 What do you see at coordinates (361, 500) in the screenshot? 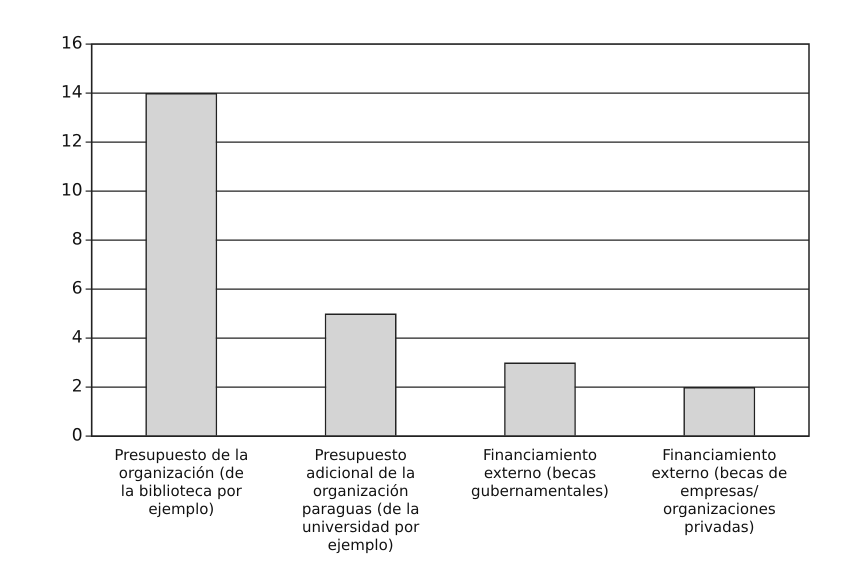
I see `x-tick-label: Presupuesto adicional de la organización paraguas (de la universidad por ejemplo)` at bounding box center [361, 500].